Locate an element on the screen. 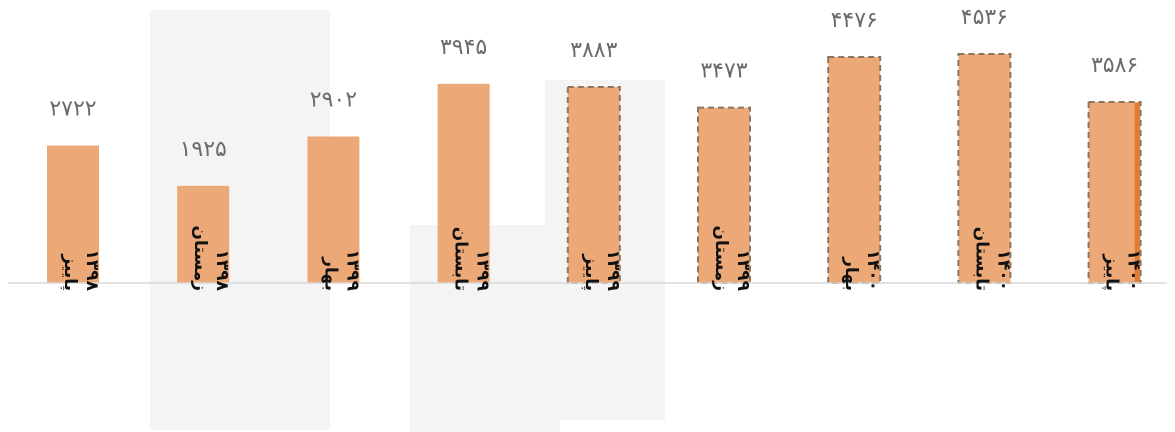  data-label: ۳۹۴۵ is located at coordinates (463, 47).